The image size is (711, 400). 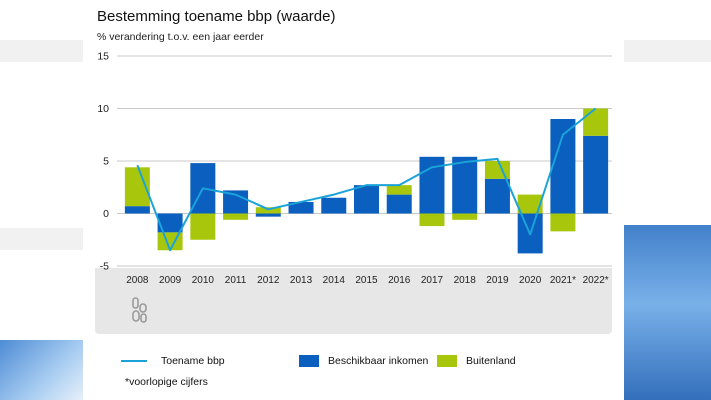 What do you see at coordinates (491, 361) in the screenshot?
I see `legend-label-foreign: Buitenland` at bounding box center [491, 361].